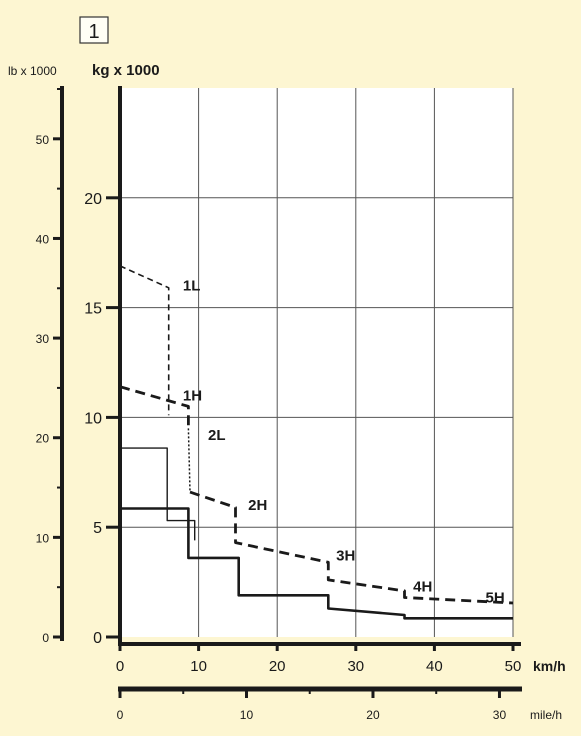 This screenshot has height=736, width=581. Describe the element at coordinates (97, 528) in the screenshot. I see `y-axis-kg-tick-label: 5` at that location.